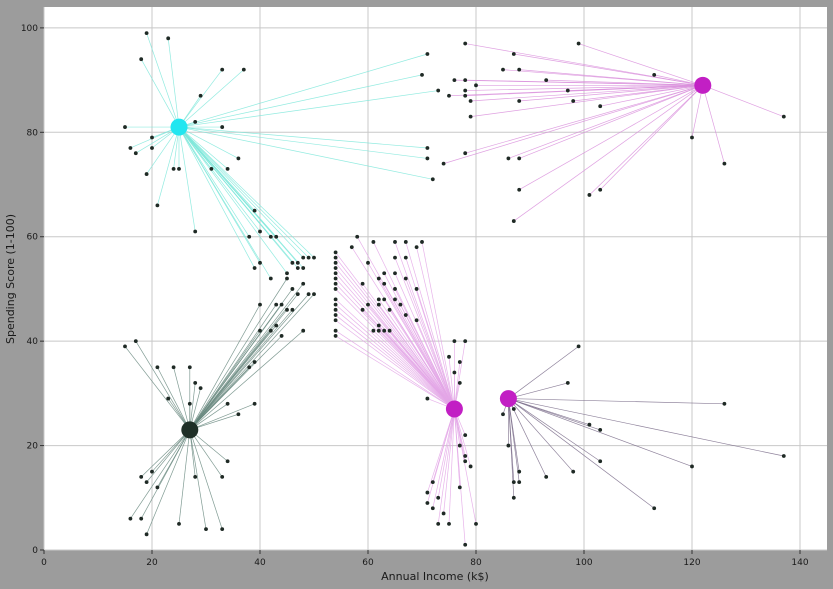 This screenshot has width=833, height=589. Describe the element at coordinates (368, 563) in the screenshot. I see `x-tick-label: 60` at that location.